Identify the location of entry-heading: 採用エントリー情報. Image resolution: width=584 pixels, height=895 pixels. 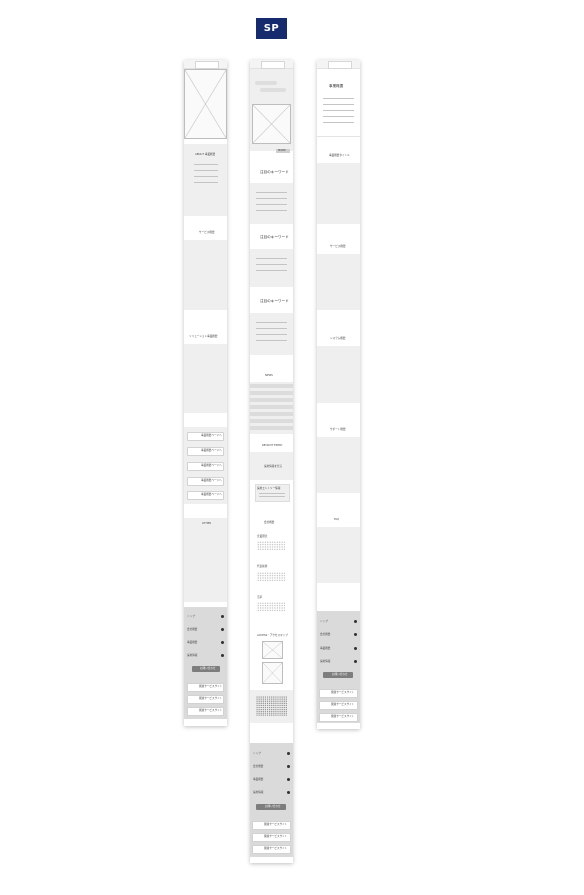
(269, 488).